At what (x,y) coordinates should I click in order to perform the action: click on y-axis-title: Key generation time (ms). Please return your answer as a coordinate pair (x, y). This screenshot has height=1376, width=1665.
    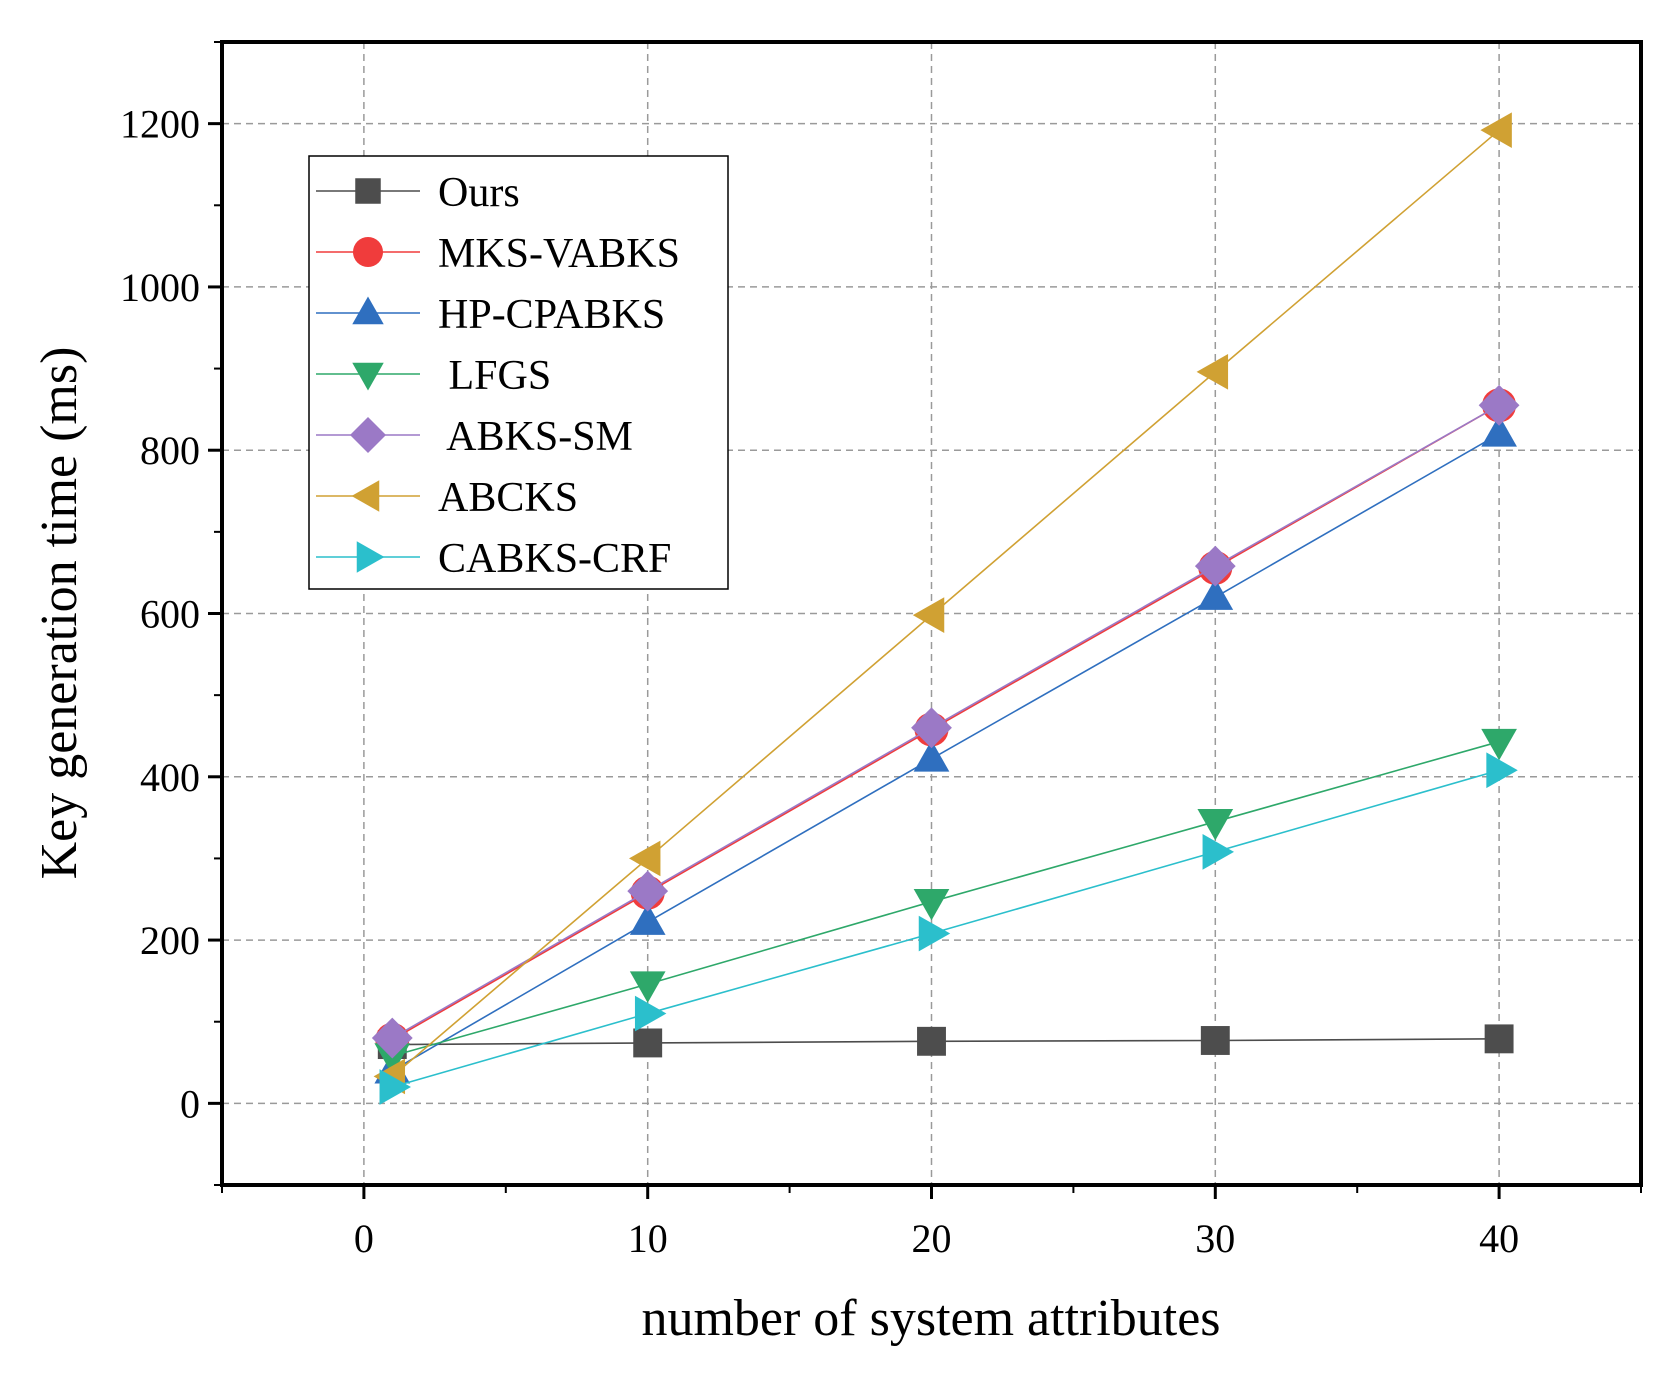
    Looking at the image, I should click on (59, 613).